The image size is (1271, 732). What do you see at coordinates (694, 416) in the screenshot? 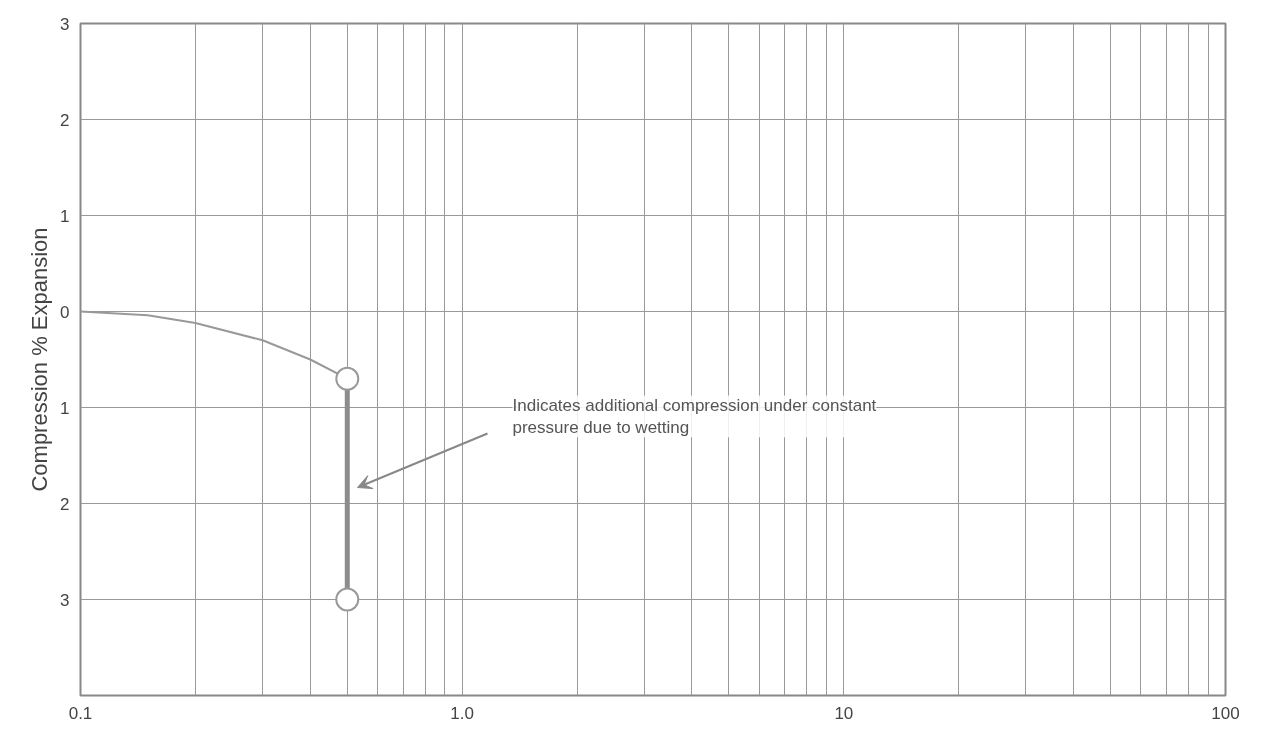
I see `annotation: Indicates additional compression under constant pressure due to wetting` at bounding box center [694, 416].